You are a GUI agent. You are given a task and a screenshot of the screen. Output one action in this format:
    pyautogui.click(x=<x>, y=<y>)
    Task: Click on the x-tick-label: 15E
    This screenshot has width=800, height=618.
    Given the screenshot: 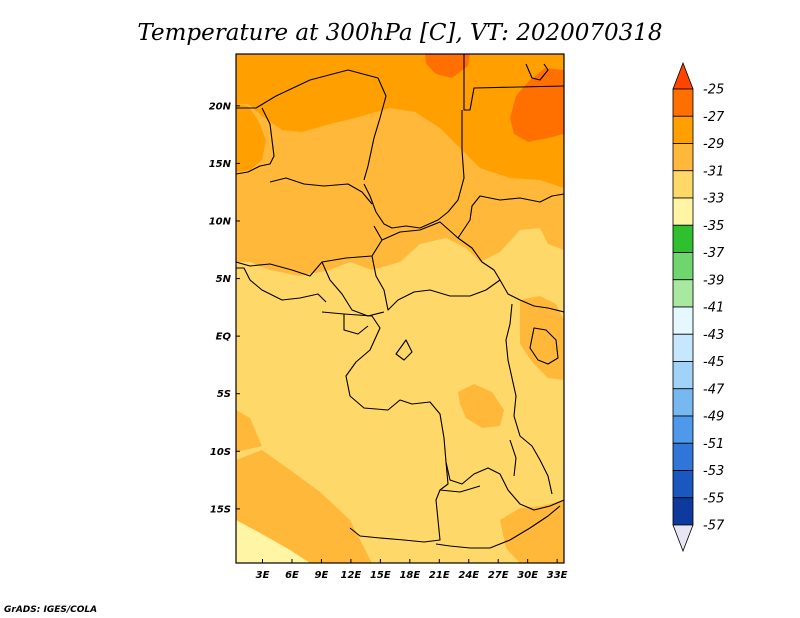 What is the action you would take?
    pyautogui.click(x=380, y=575)
    